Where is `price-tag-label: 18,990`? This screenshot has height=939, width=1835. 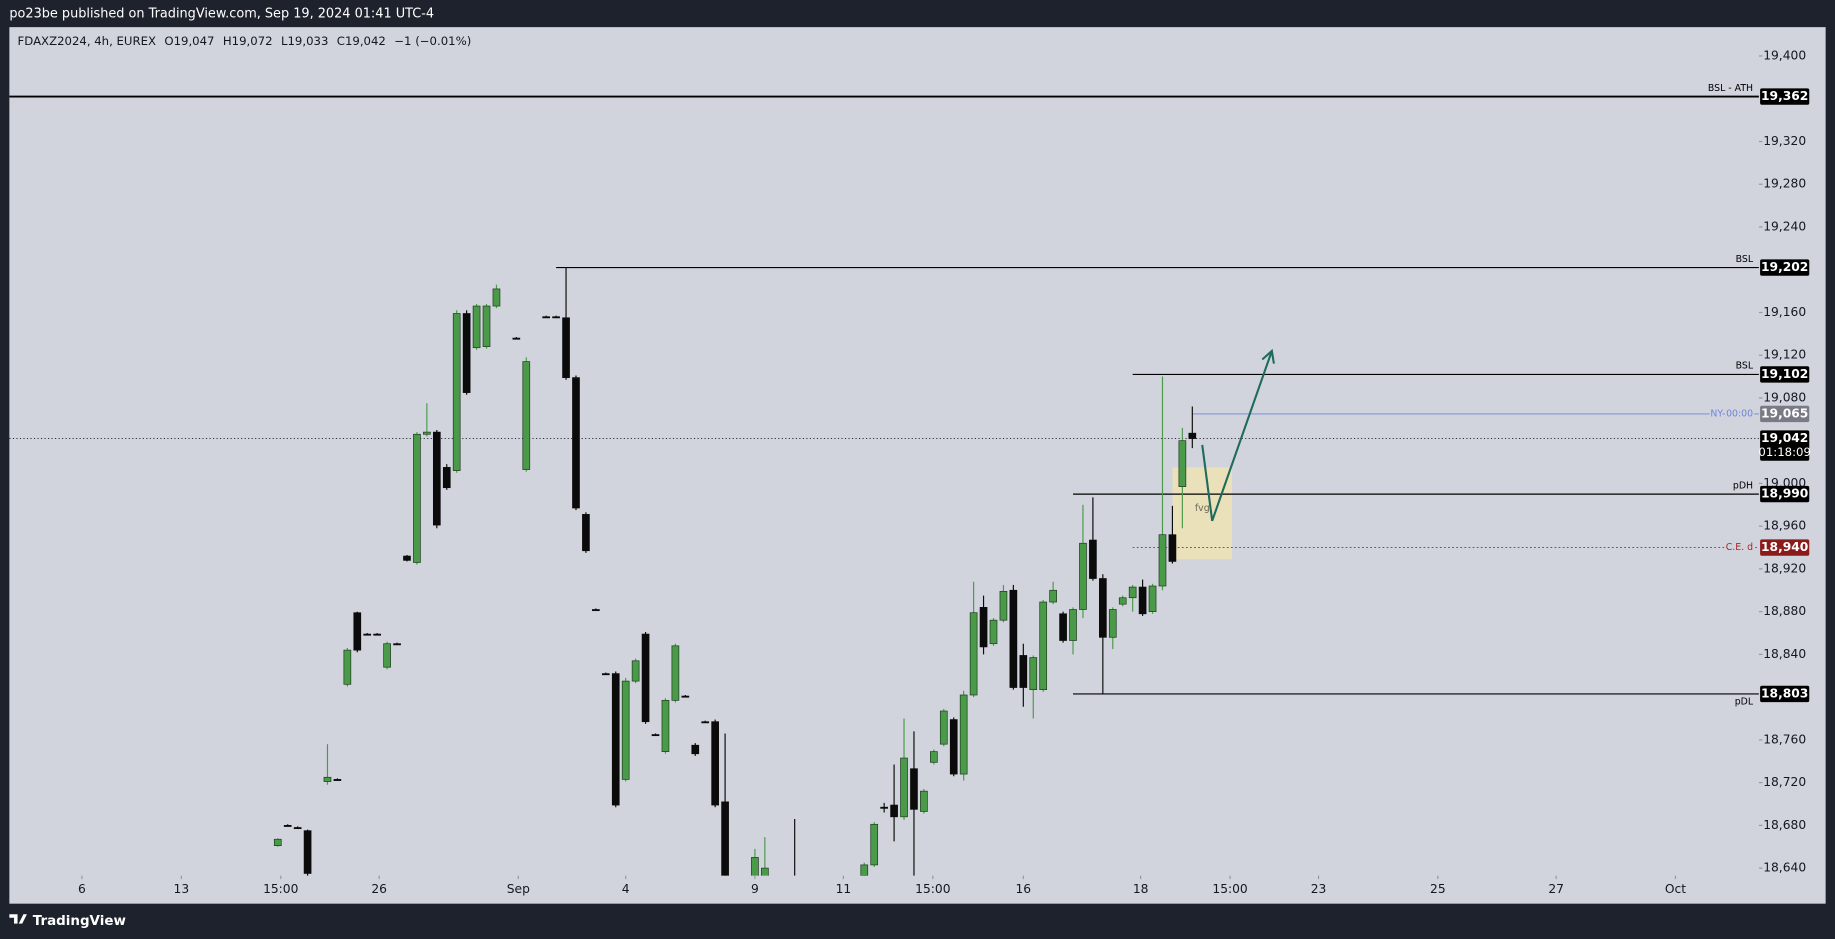
price-tag-label: 18,990 is located at coordinates (1784, 494).